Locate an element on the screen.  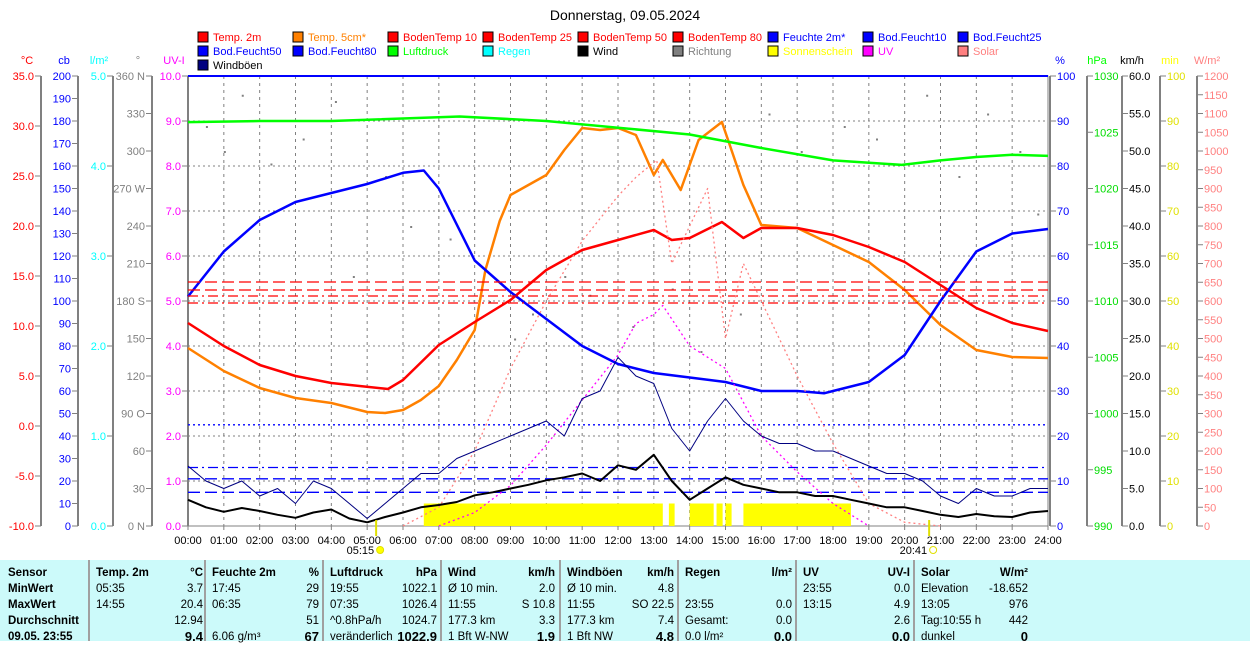
cell-value: 9.4 is located at coordinates (193, 636).